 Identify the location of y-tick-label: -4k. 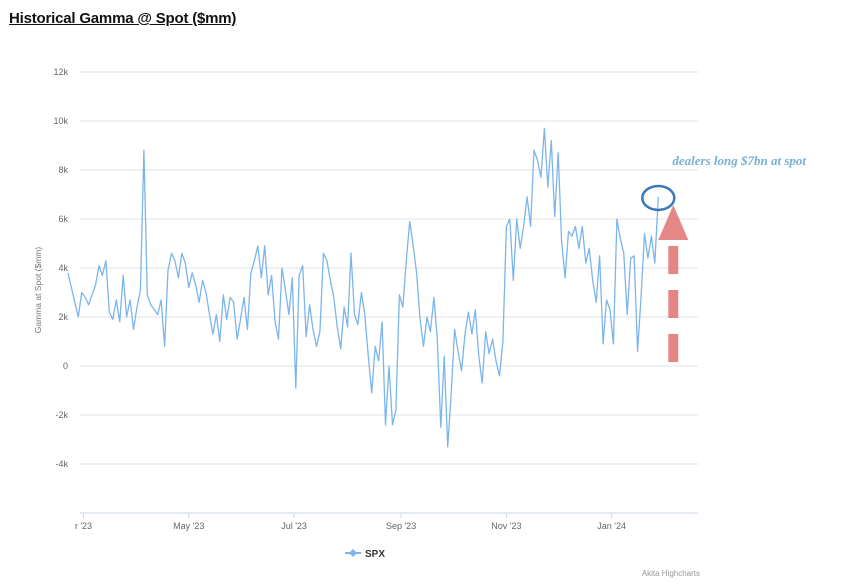
(61, 464).